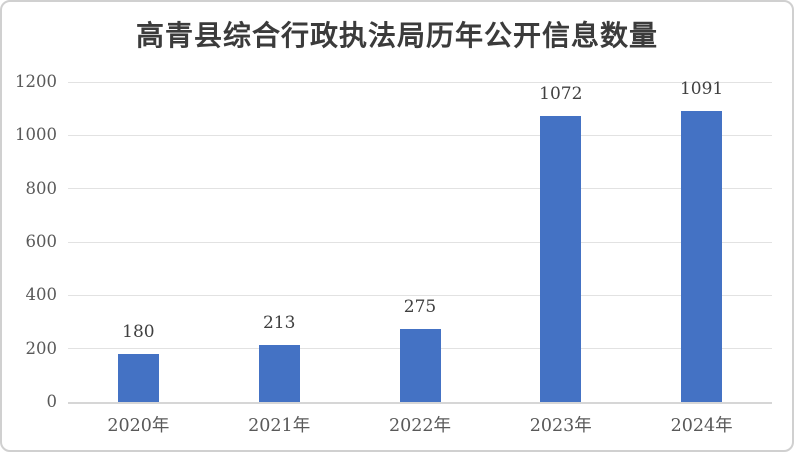  I want to click on x-tick-label: 2023年, so click(560, 426).